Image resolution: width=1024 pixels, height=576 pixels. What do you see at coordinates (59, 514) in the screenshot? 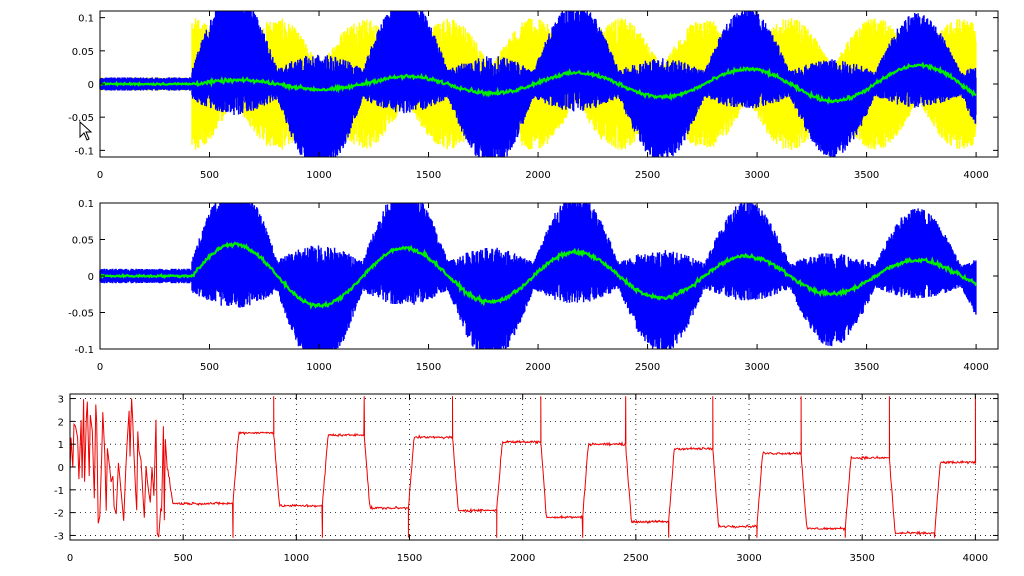
I see `y-tick-label: -2` at bounding box center [59, 514].